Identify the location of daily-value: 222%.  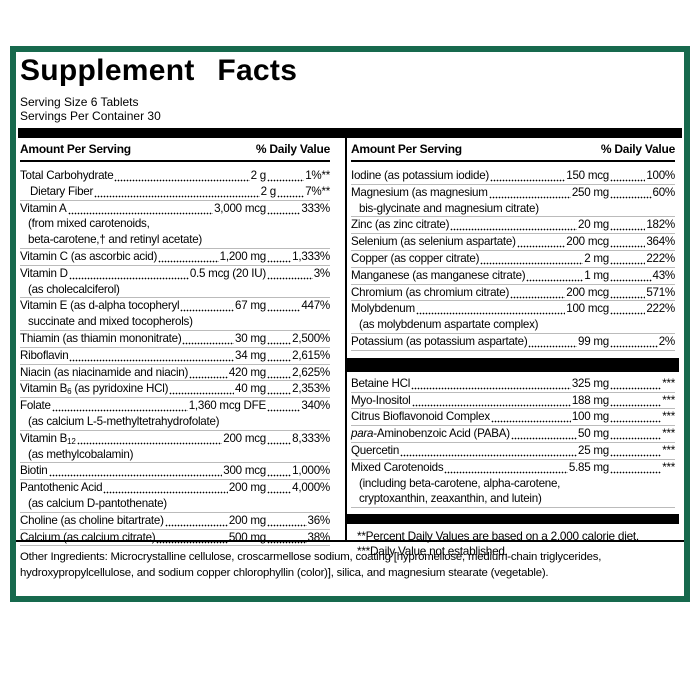
(660, 309).